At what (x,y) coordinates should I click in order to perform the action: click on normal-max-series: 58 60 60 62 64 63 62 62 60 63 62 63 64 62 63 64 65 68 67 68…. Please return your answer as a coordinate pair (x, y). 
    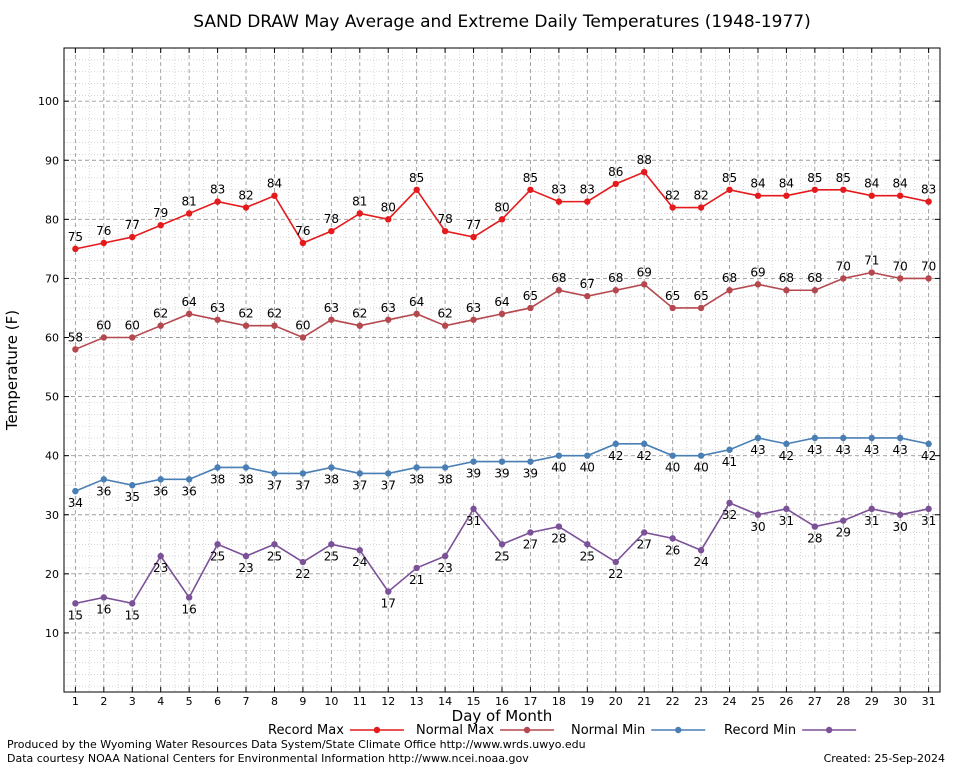
    Looking at the image, I should click on (502, 303).